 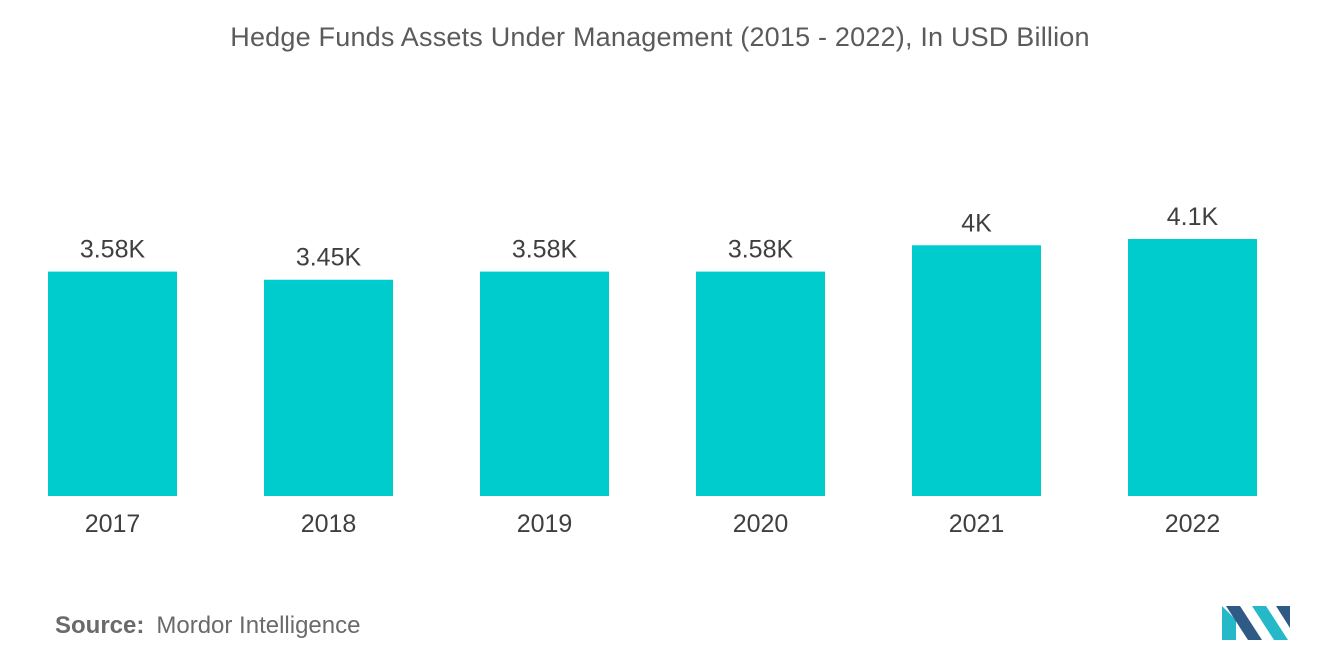 I want to click on source-text: Mordor Intelligence, so click(x=258, y=625).